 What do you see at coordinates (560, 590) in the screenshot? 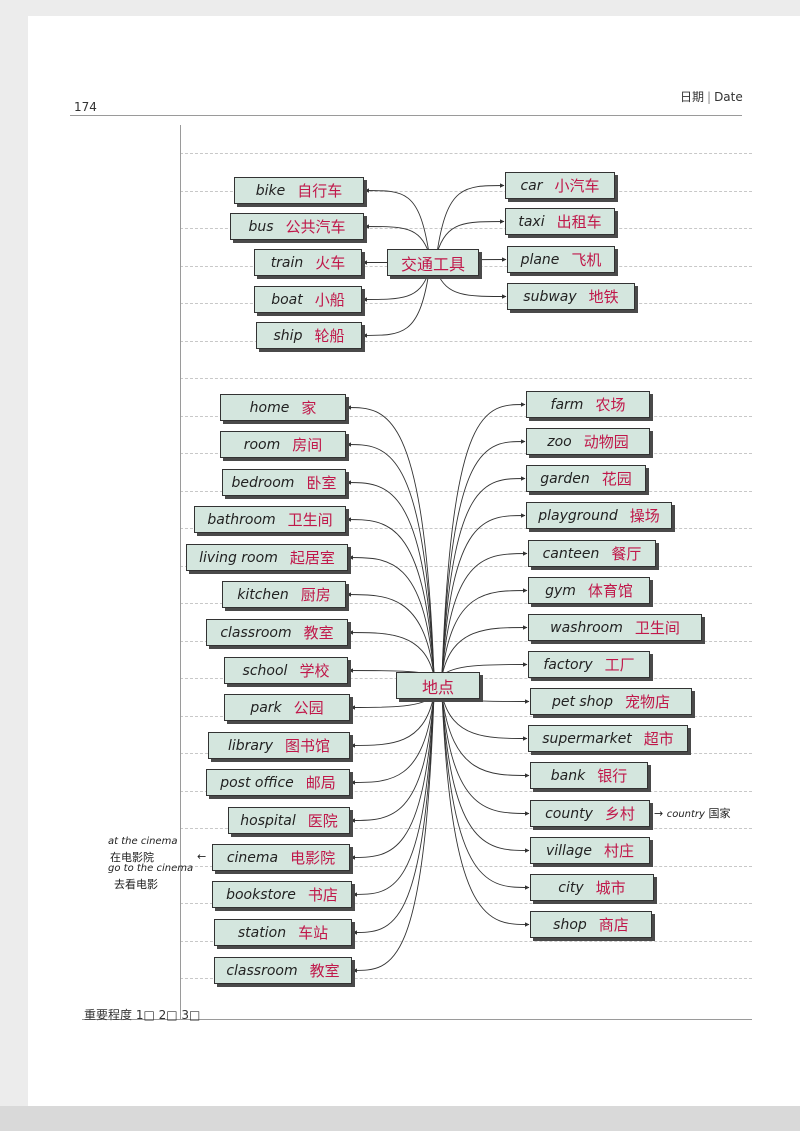
I see `vocab-english: gym` at bounding box center [560, 590].